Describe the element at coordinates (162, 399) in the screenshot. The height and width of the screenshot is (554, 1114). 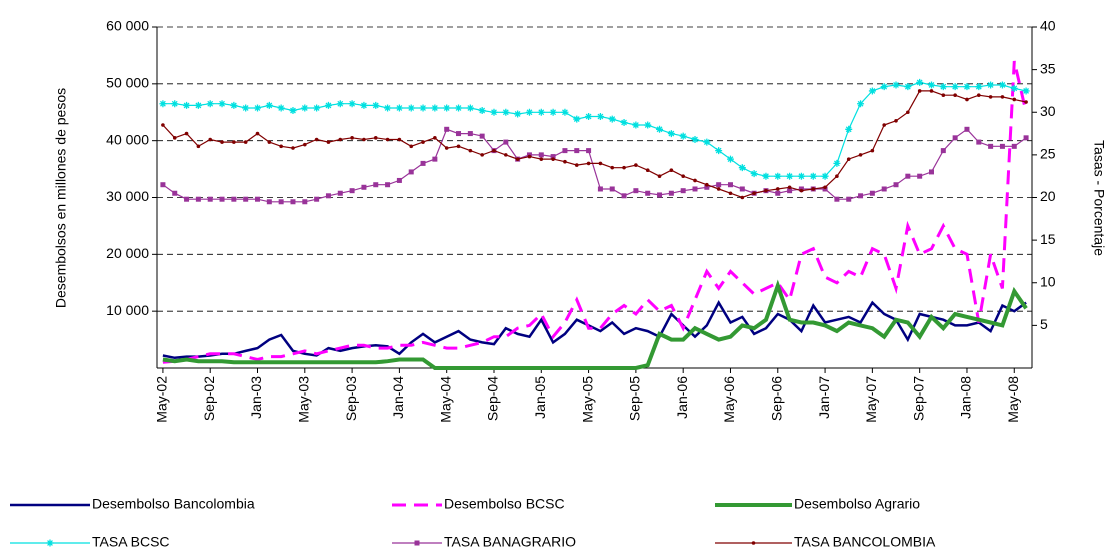
I see `x-tick-label: May-02` at that location.